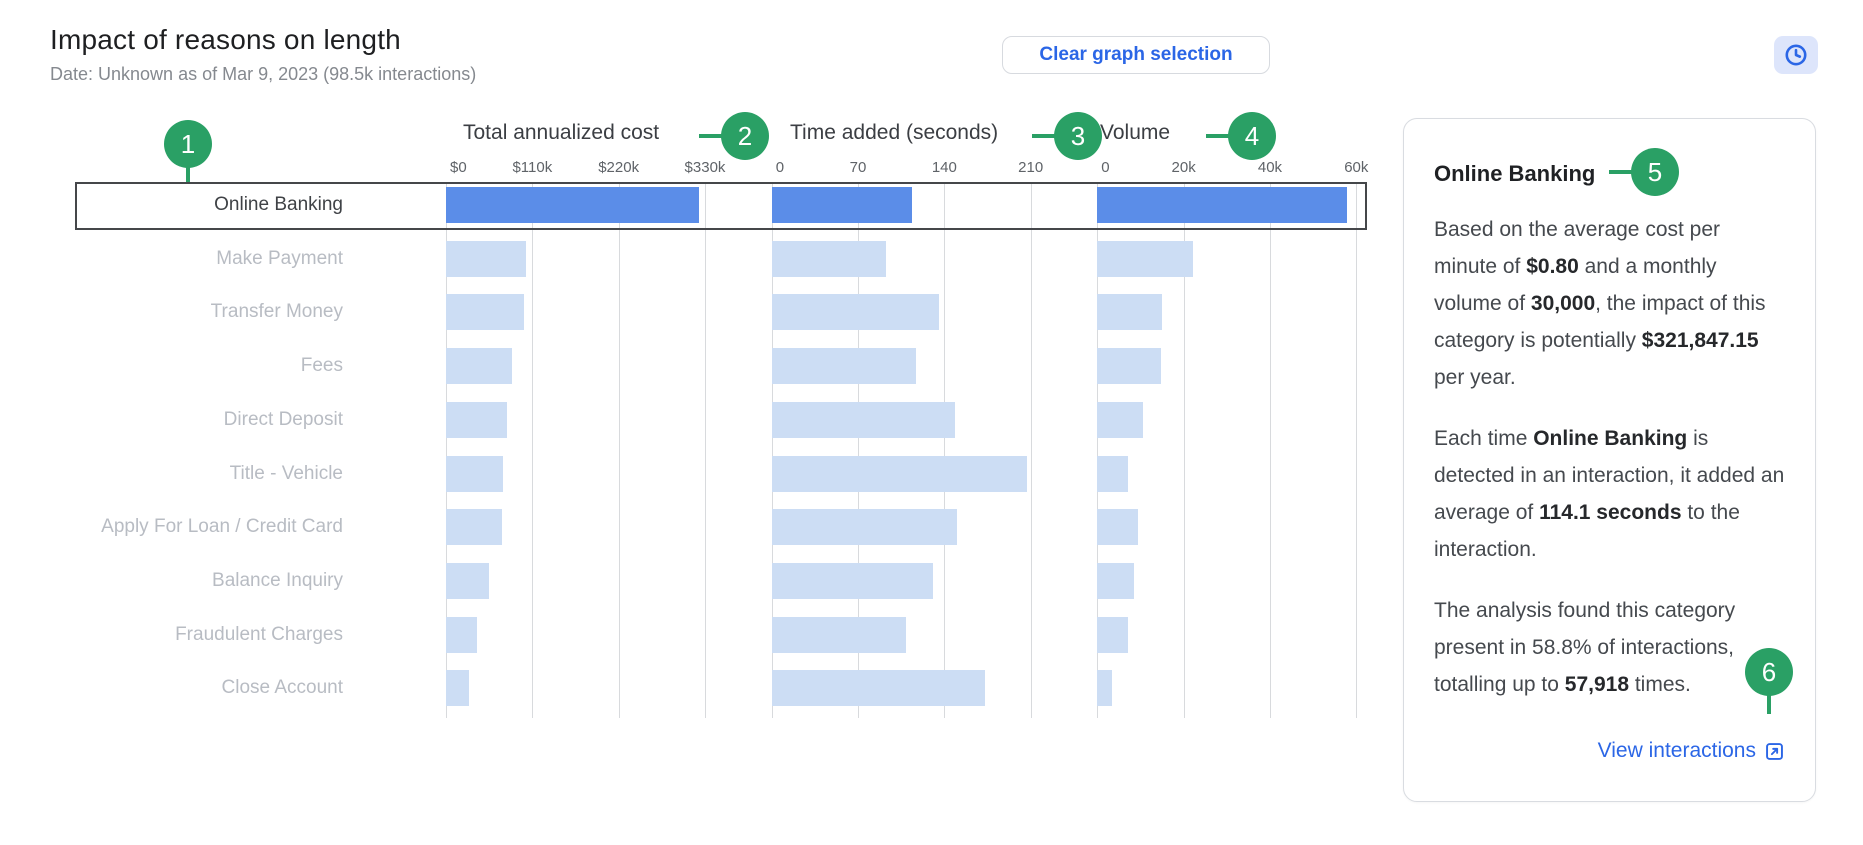 This screenshot has width=1863, height=845. I want to click on axis-tick-label: $110k, so click(532, 167).